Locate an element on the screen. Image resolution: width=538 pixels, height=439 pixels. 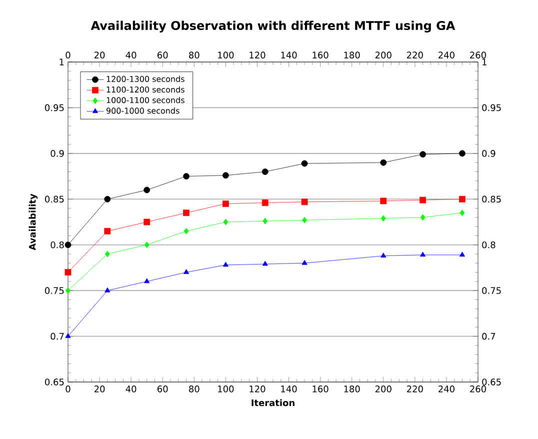
x2-tick-label: 160 is located at coordinates (320, 55).